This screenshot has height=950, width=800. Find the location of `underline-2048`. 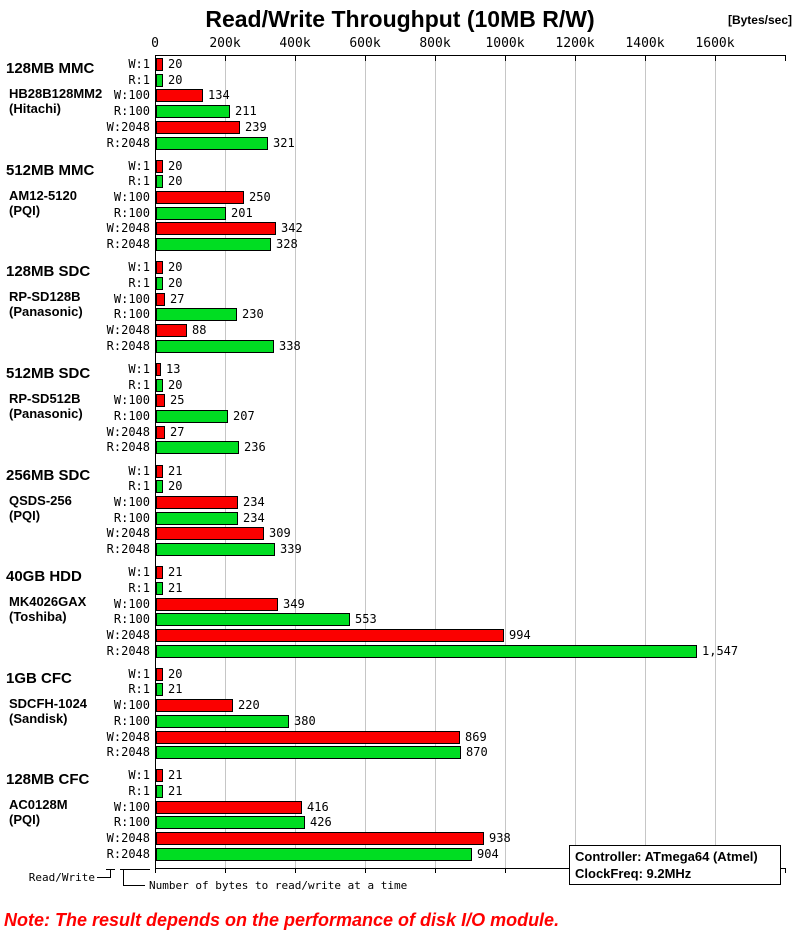

underline-2048 is located at coordinates (135, 869).